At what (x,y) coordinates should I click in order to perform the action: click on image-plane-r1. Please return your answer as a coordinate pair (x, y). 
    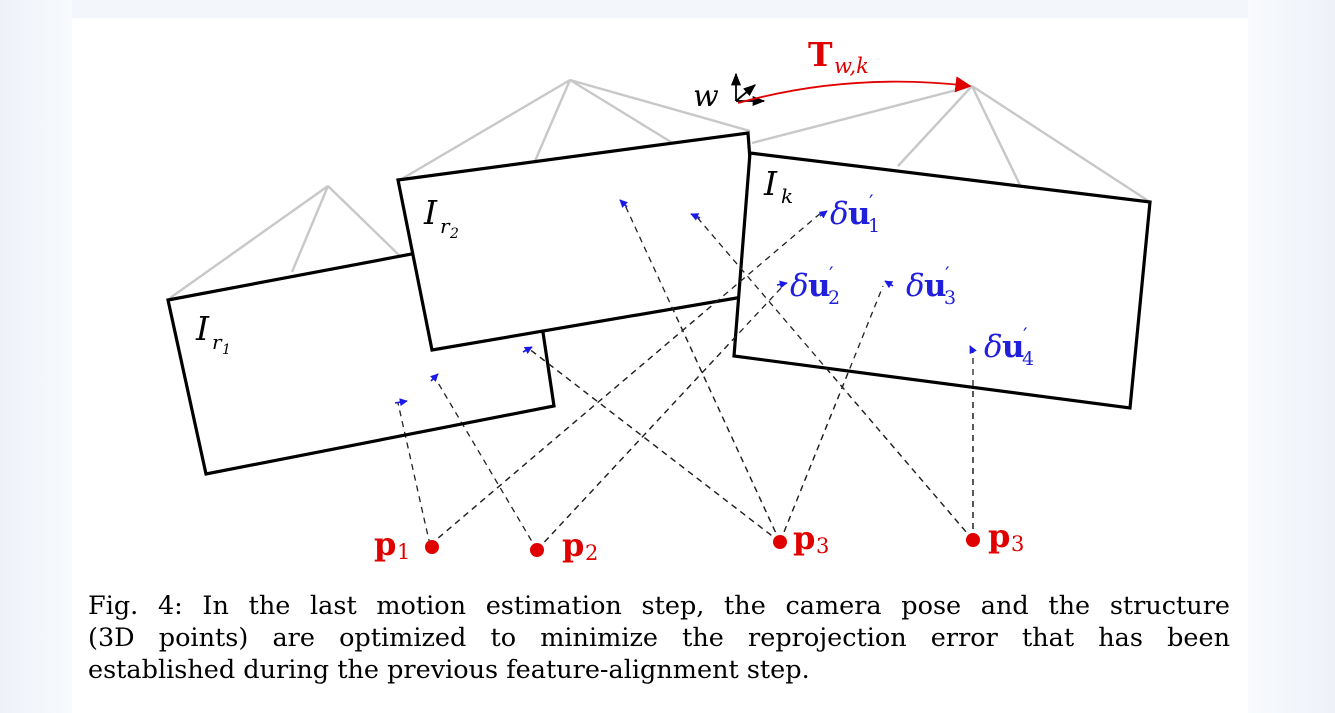
    Looking at the image, I should click on (361, 353).